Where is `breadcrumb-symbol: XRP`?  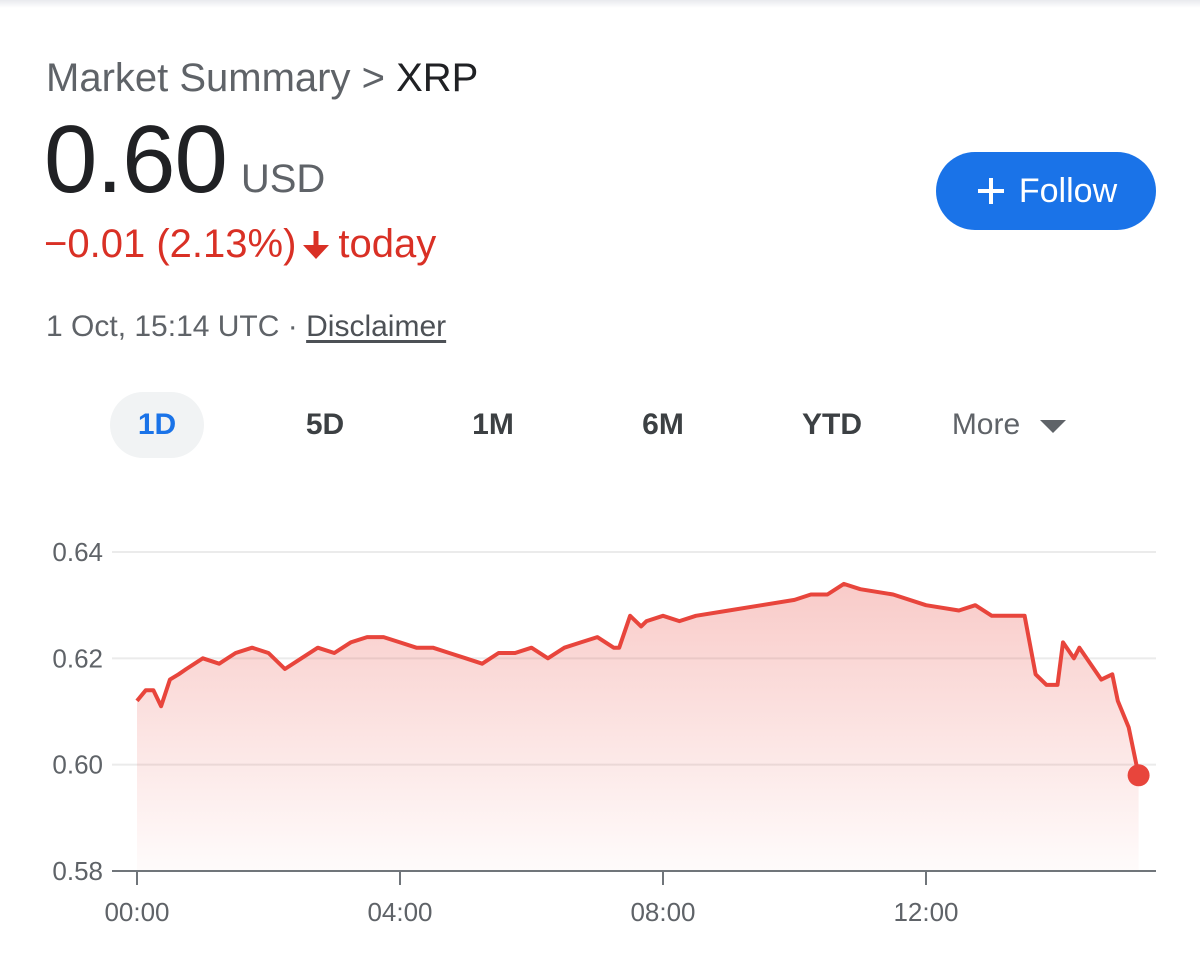
breadcrumb-symbol: XRP is located at coordinates (437, 78).